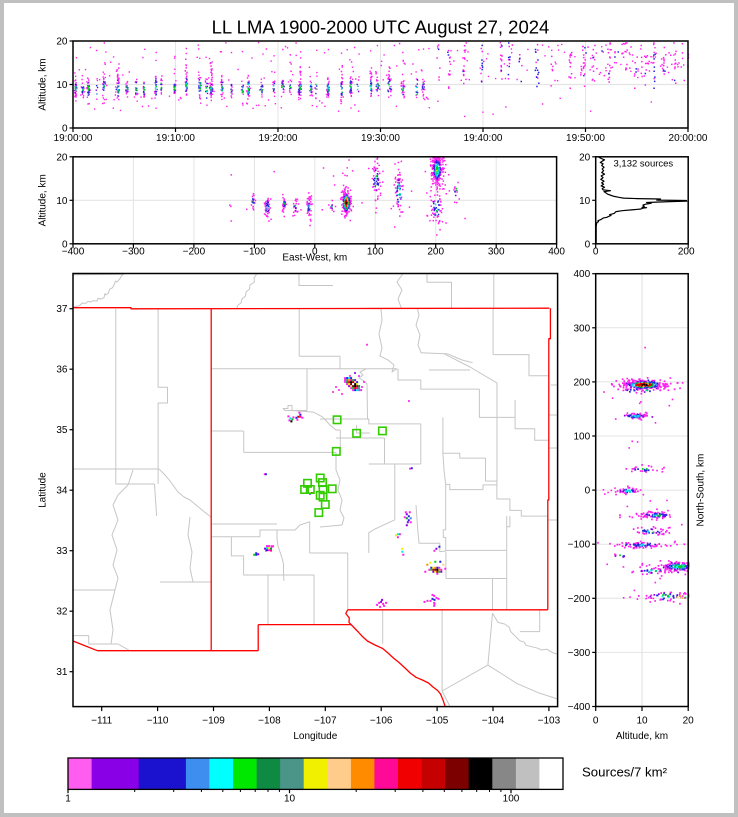 The image size is (738, 817). I want to click on svg-text: 19:40:00, so click(483, 138).